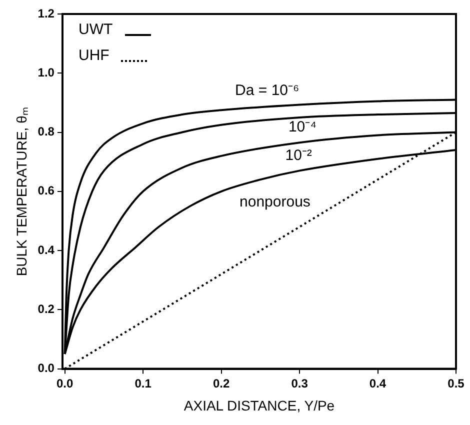  I want to click on x-tick-label: 0.3, so click(299, 383).